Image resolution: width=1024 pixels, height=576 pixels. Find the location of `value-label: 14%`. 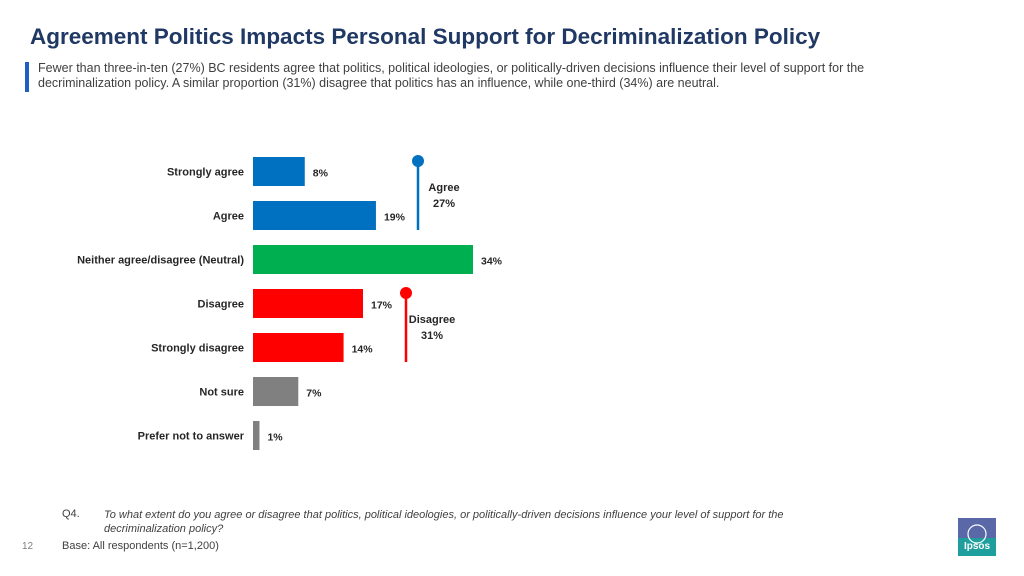

value-label: 14% is located at coordinates (363, 350).